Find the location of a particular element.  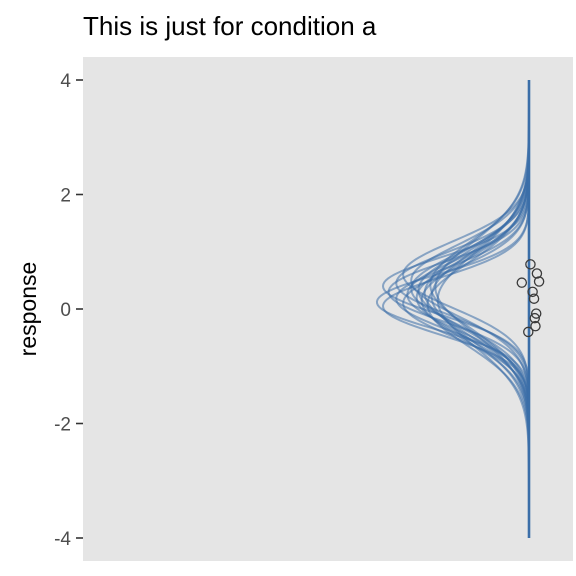

y-axis: 4 2 0 -2 -4 is located at coordinates (68, 310).